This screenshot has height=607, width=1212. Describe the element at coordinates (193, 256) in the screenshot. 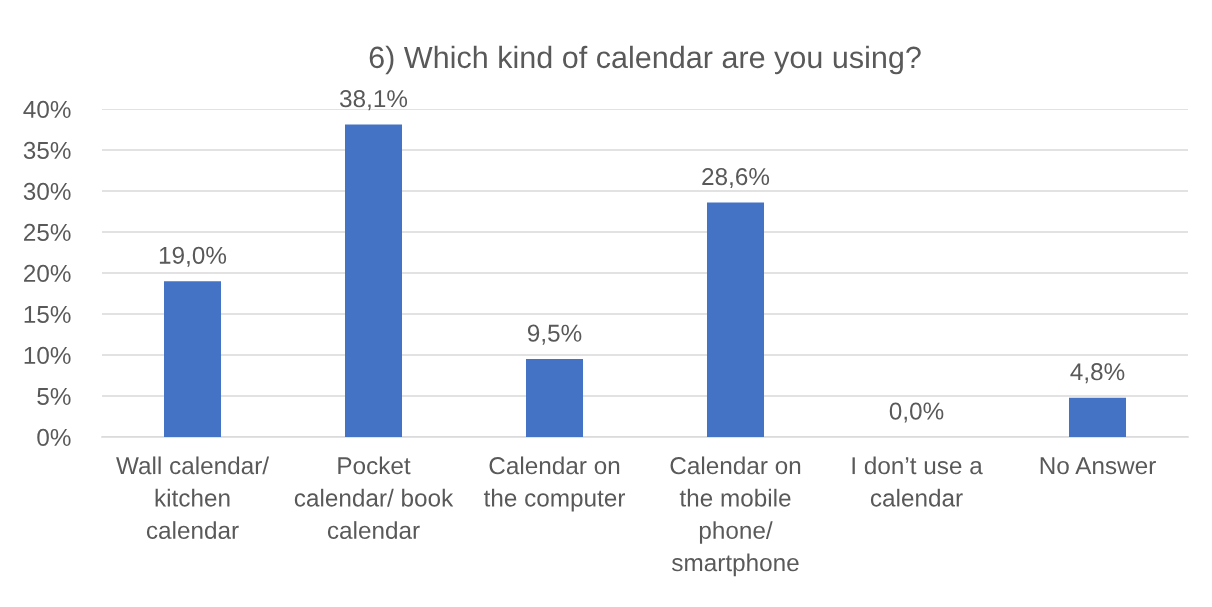

I see `data-label: 19,0%` at that location.